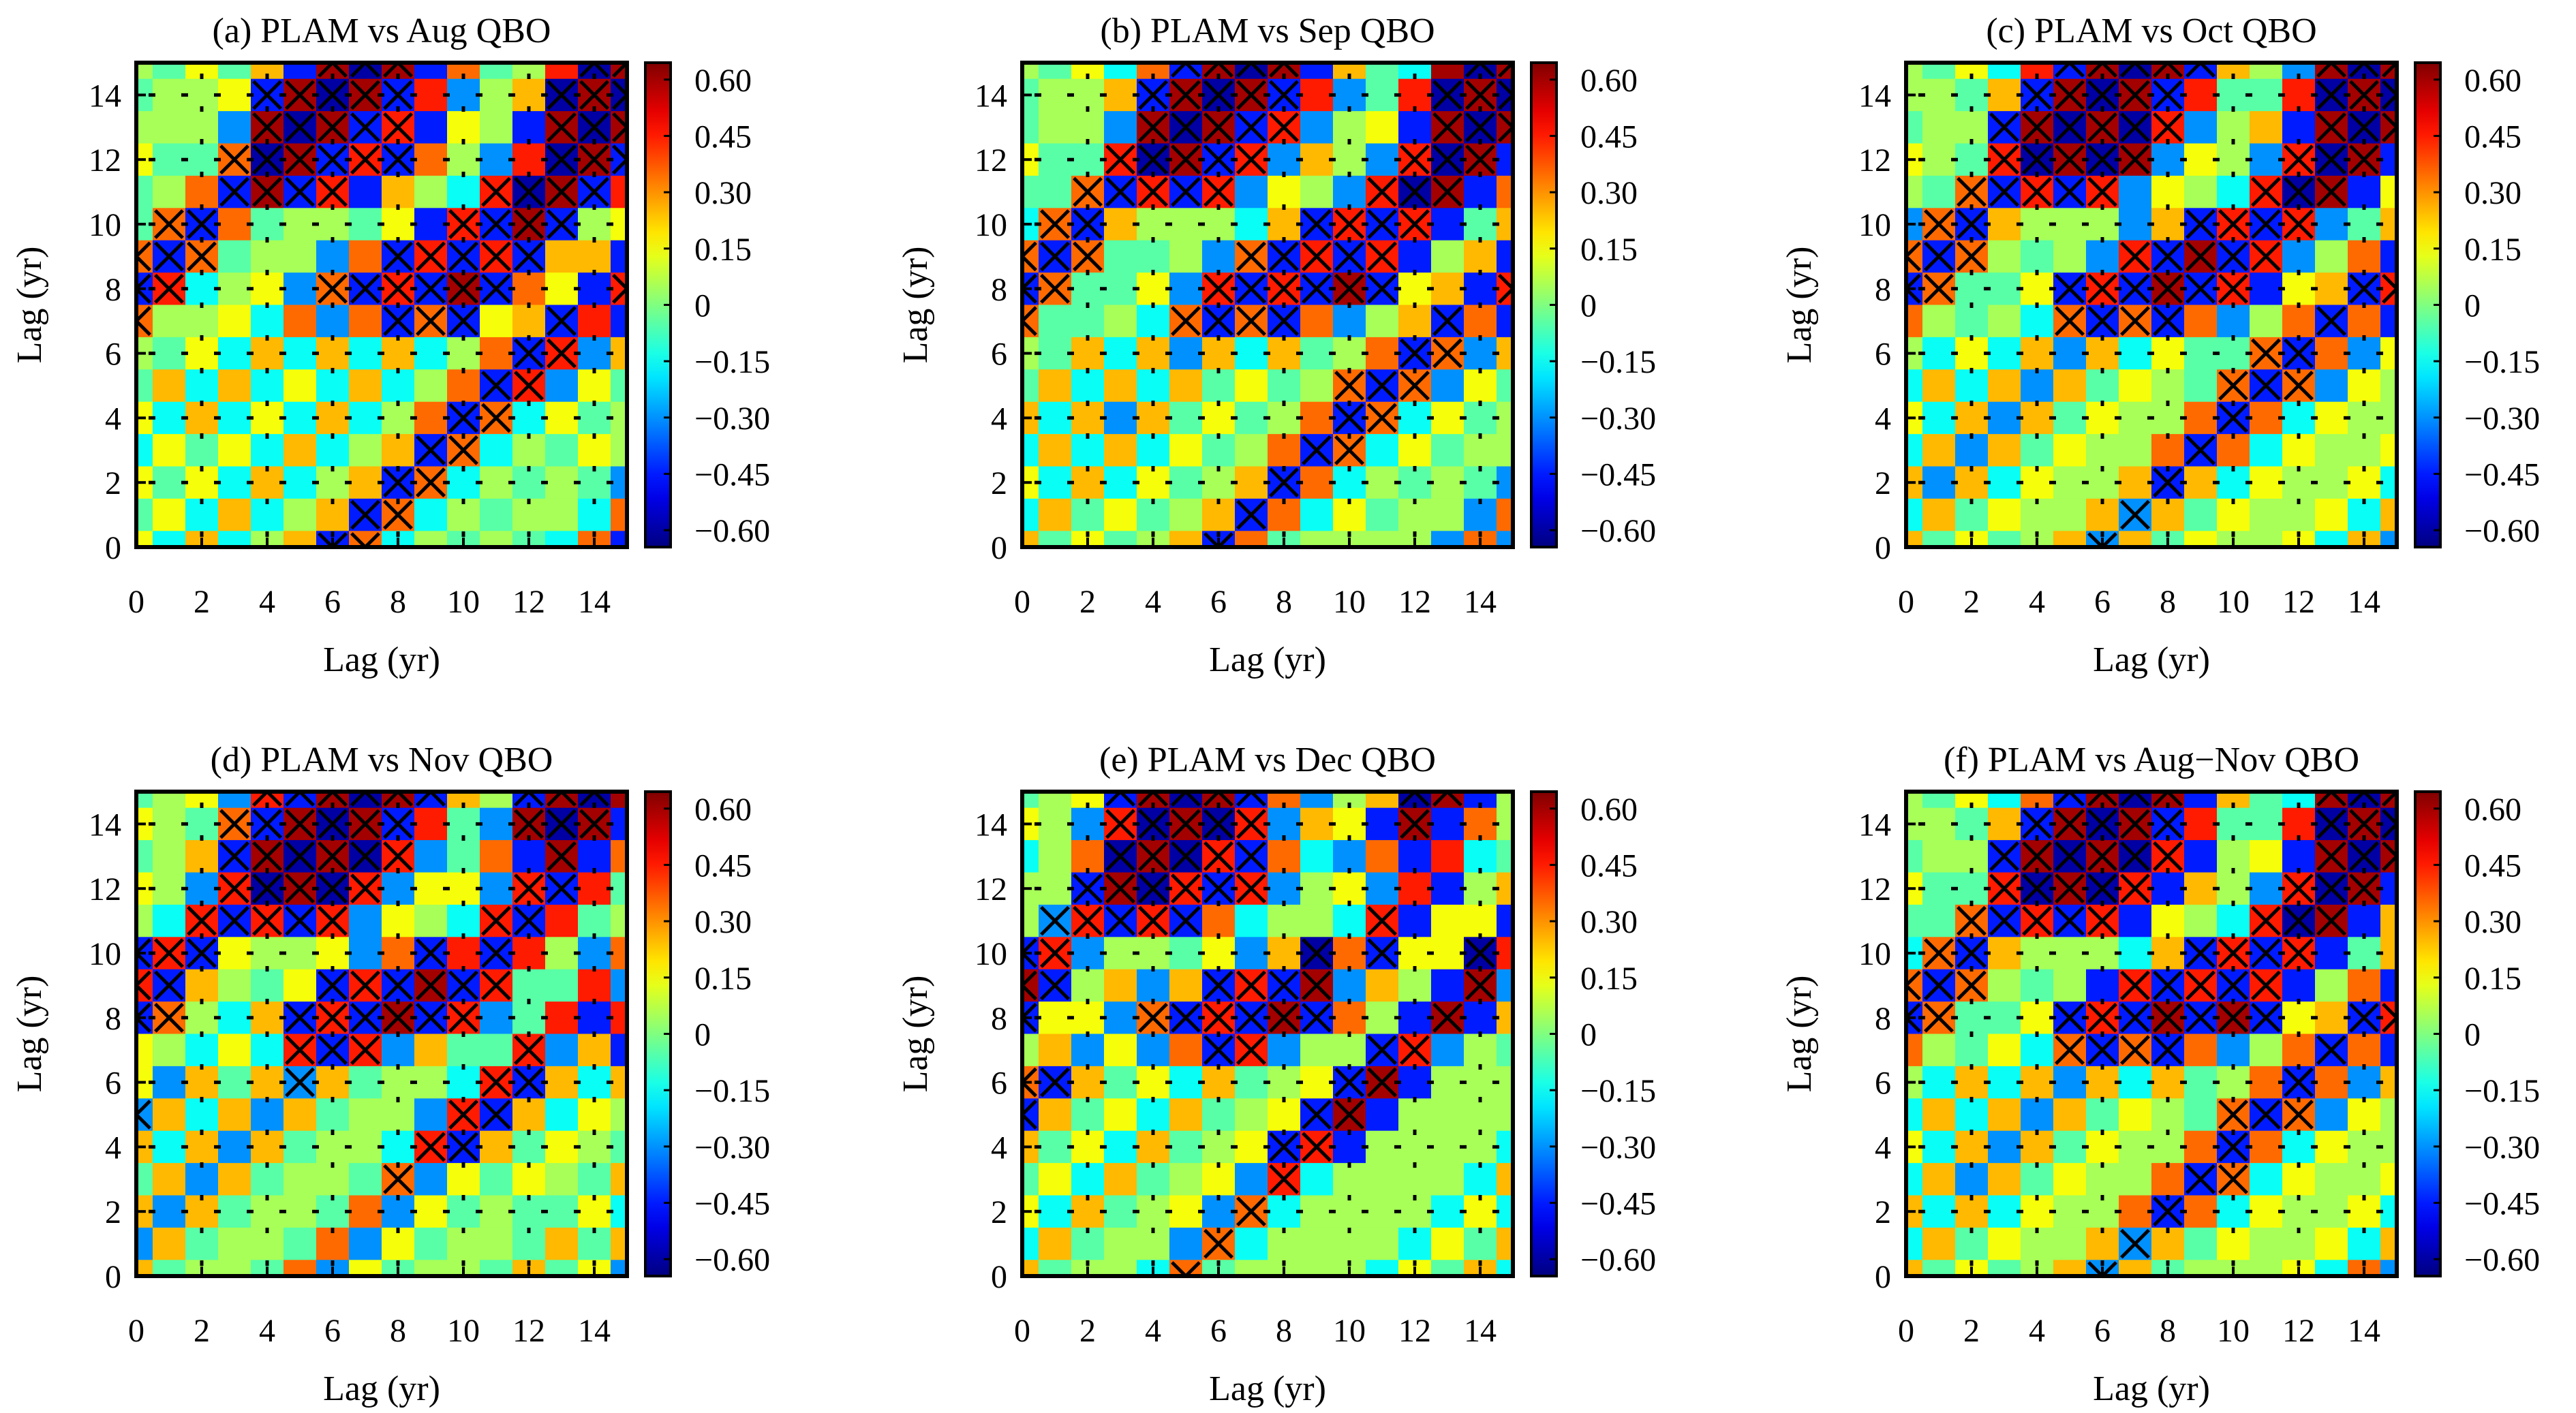 This screenshot has width=2576, height=1413. I want to click on colorbar-tick-label: −0.15, so click(1618, 1091).